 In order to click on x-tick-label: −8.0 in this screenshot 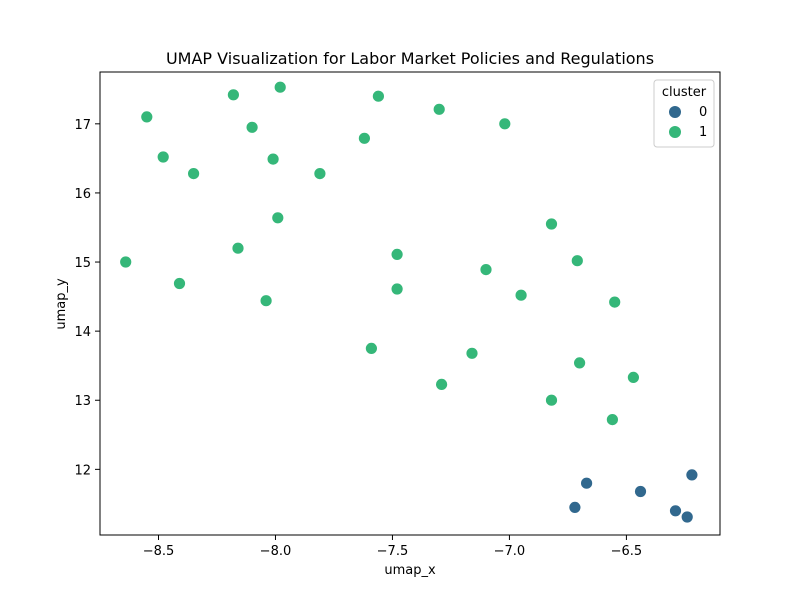, I will do `click(276, 551)`.